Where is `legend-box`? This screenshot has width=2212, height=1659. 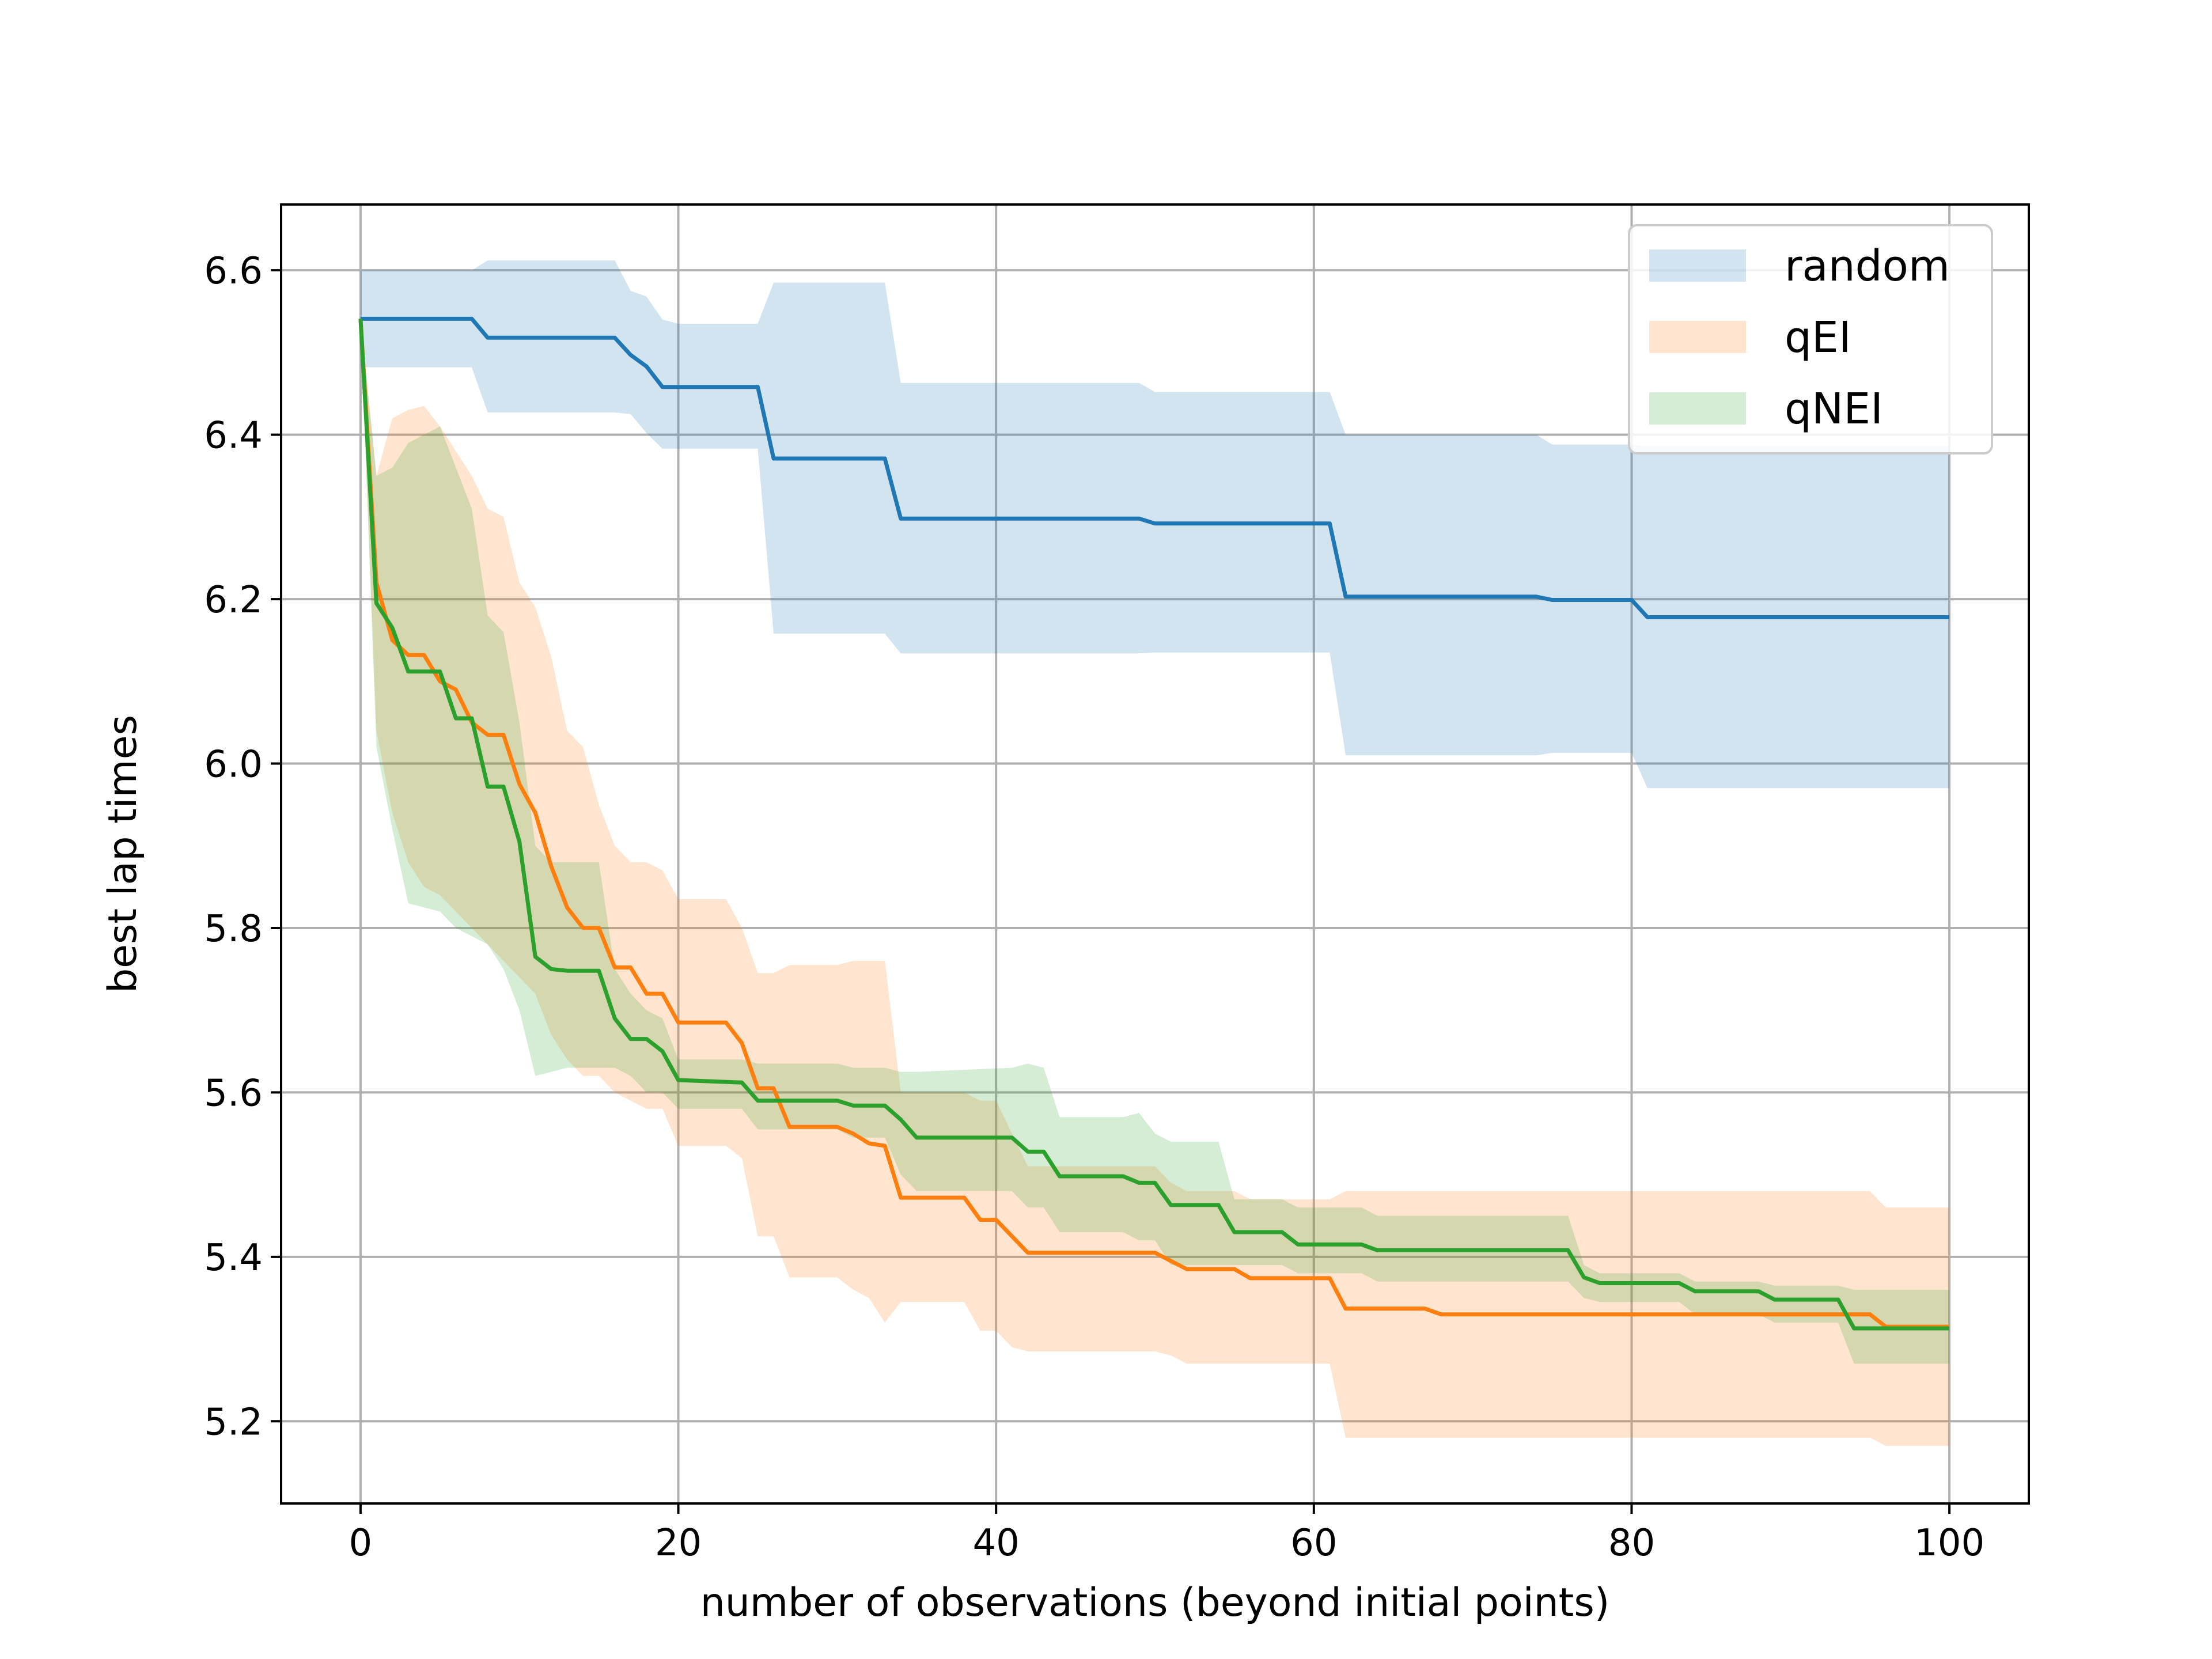
legend-box is located at coordinates (1810, 339).